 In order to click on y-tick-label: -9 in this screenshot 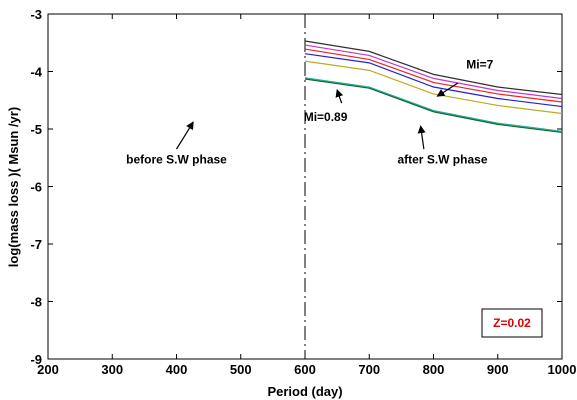, I will do `click(36, 359)`.